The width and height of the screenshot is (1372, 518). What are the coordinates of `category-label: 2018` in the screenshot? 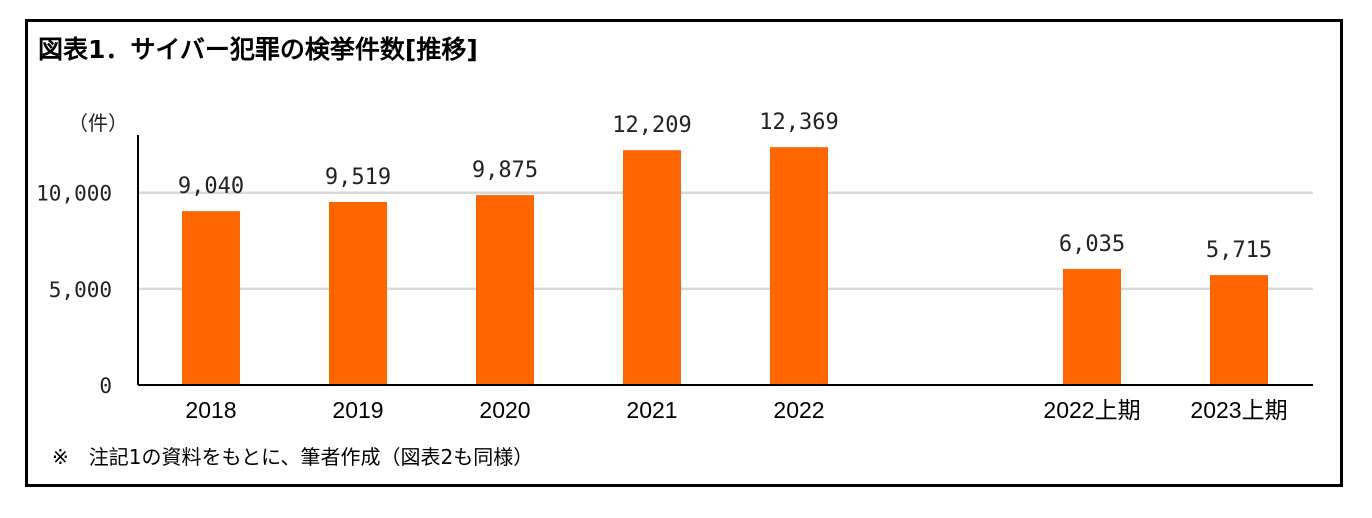 It's located at (210, 410).